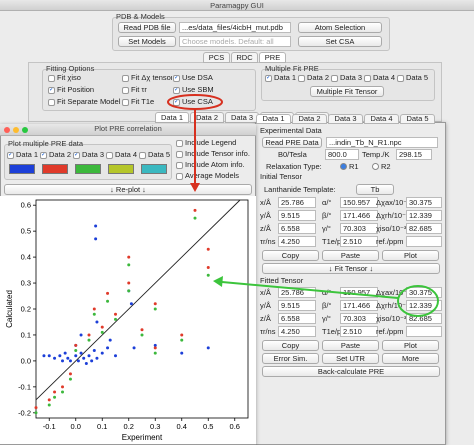 This screenshot has width=474, height=445. I want to click on button: Error Sim., so click(290, 358).